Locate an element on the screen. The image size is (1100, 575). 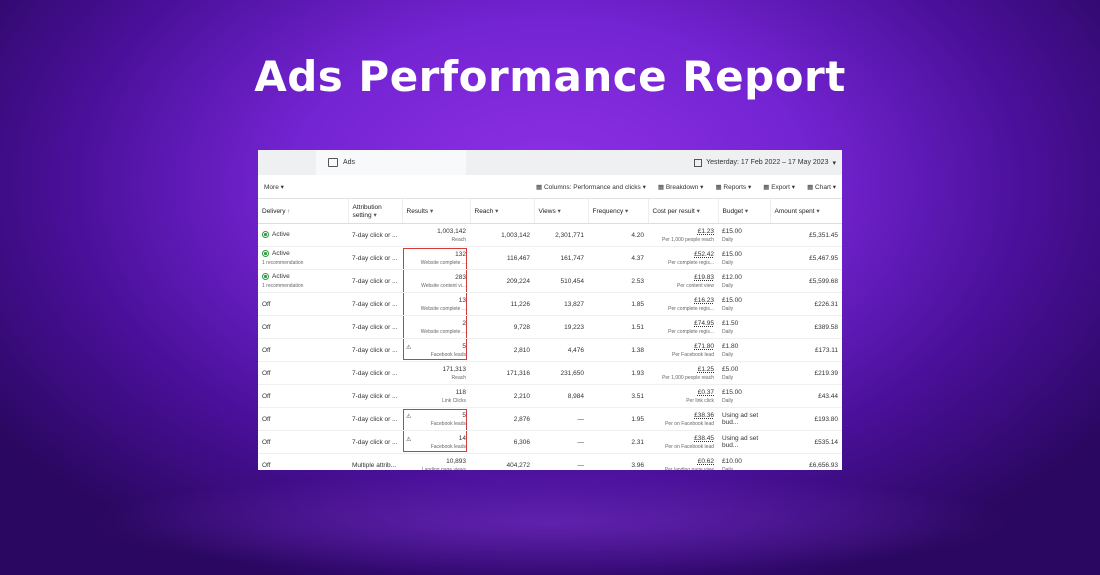
column-header: Cost per result is located at coordinates (683, 211).